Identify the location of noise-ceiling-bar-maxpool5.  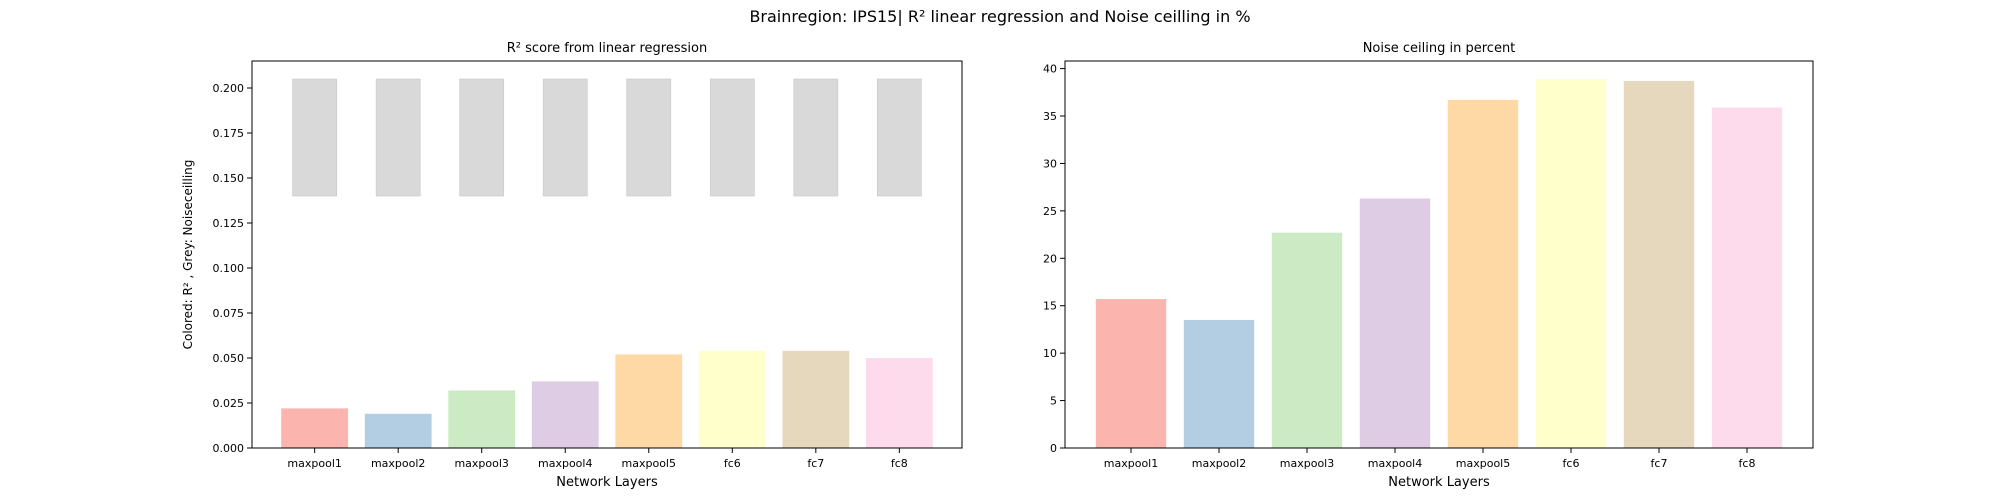
(649, 137).